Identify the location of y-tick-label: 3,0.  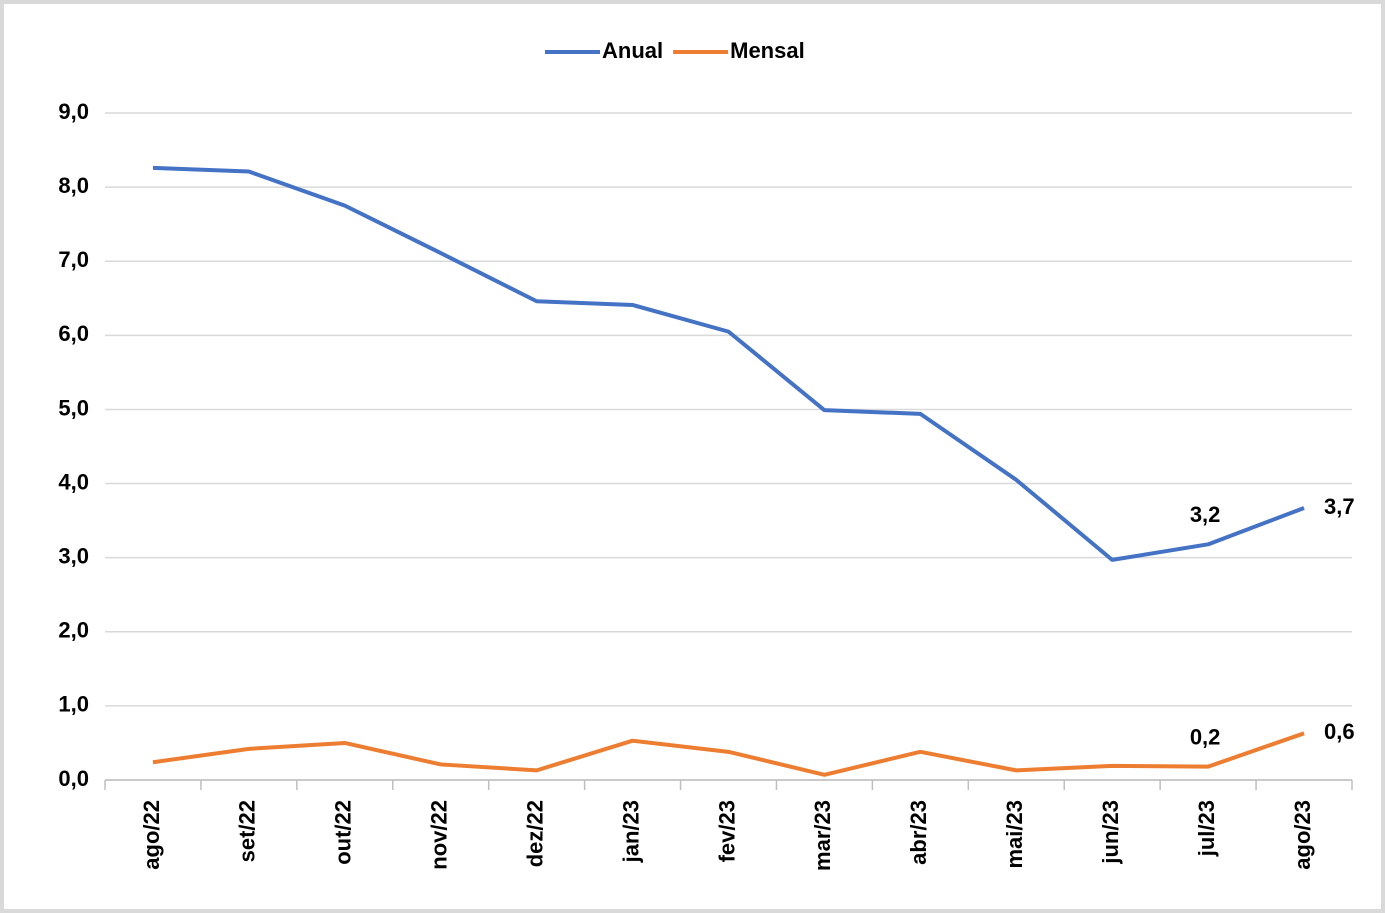
(73, 555).